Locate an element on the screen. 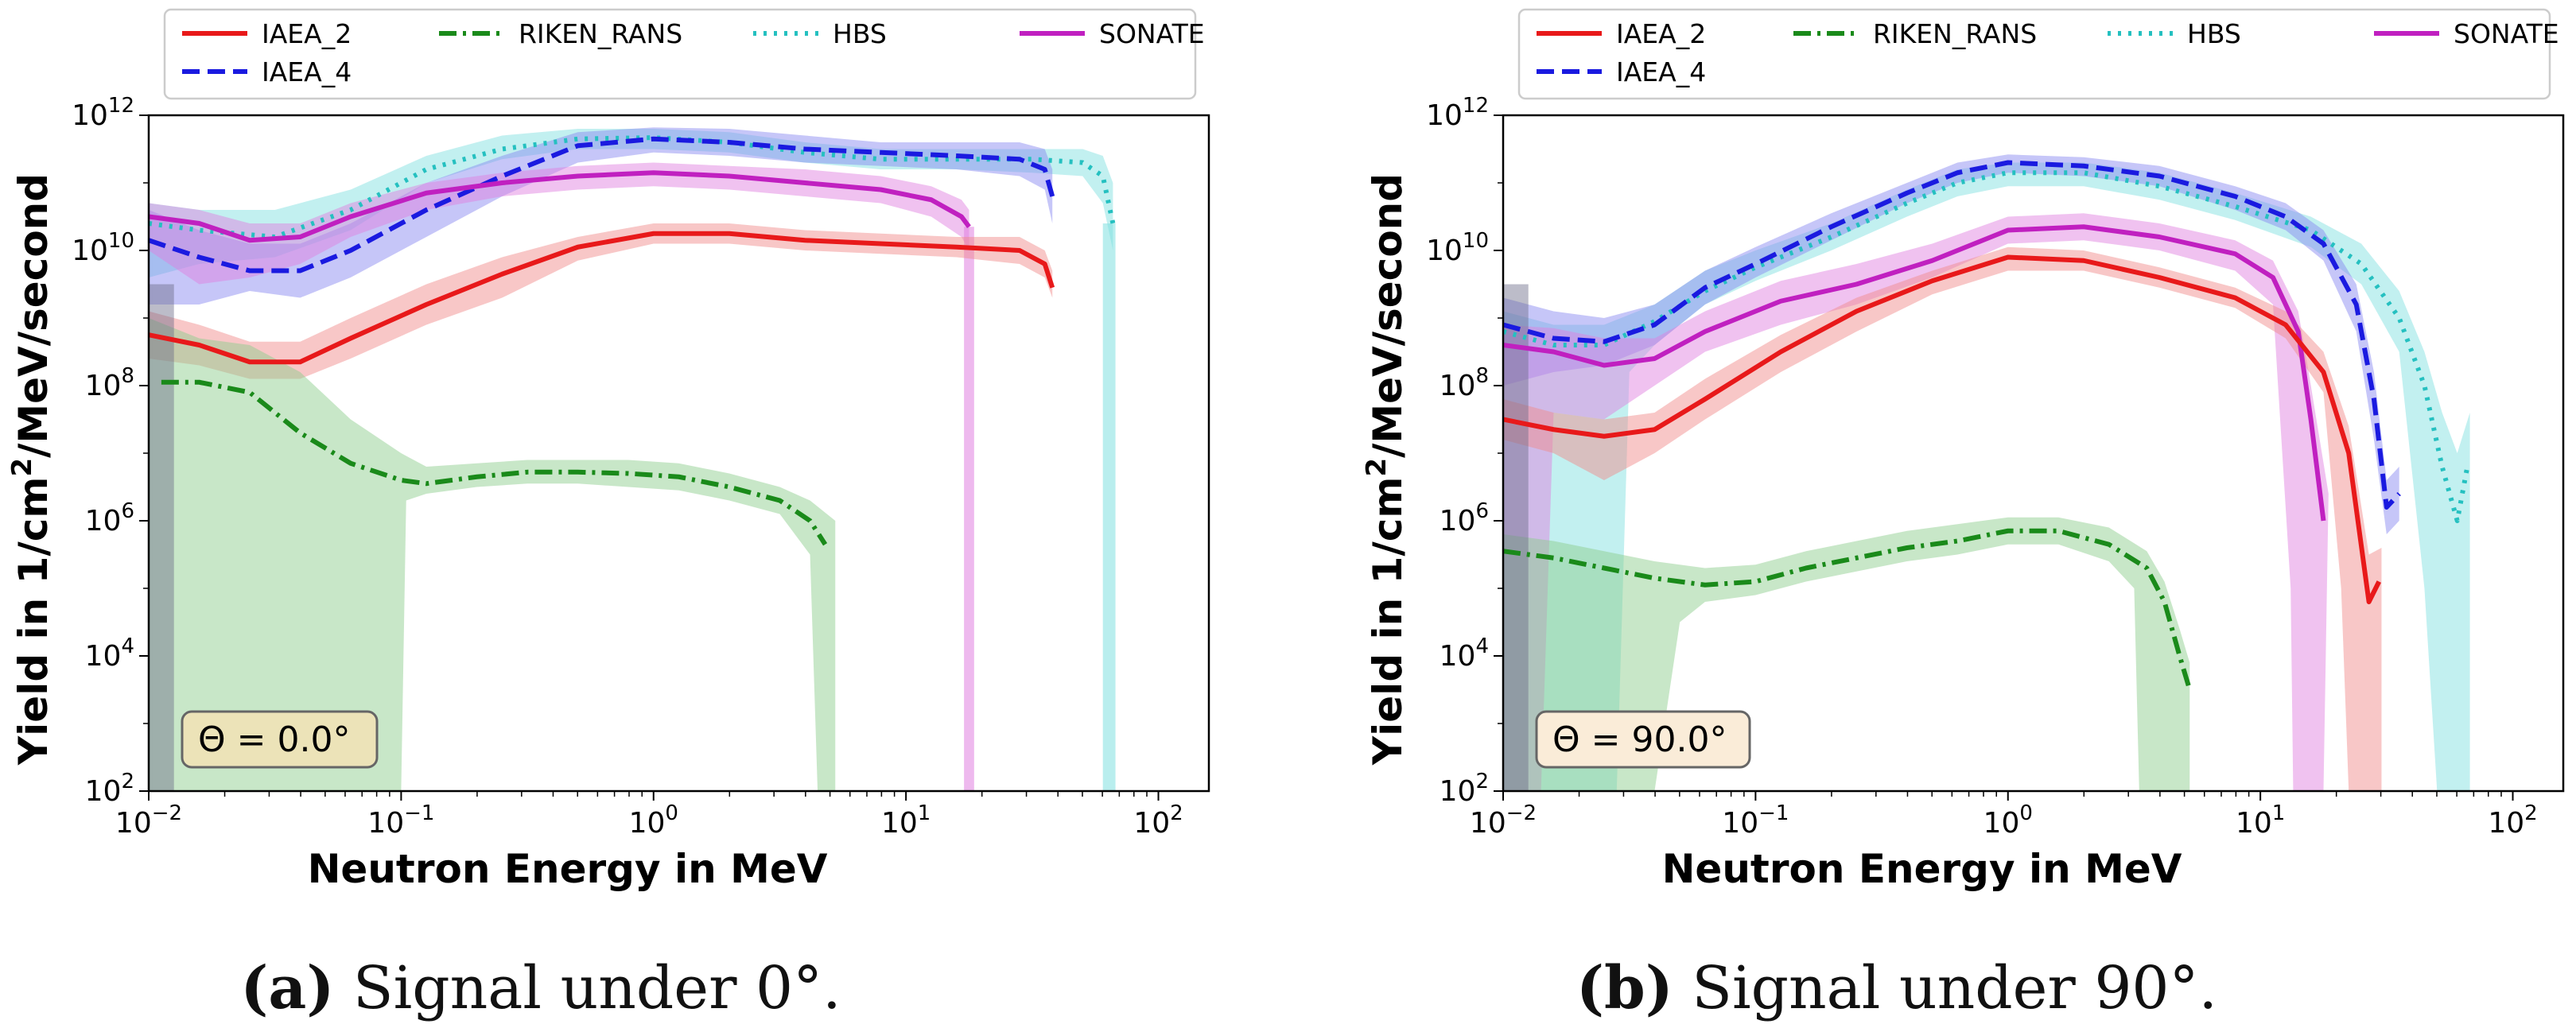 This screenshot has width=2576, height=1028. x-tick-exp: −2 is located at coordinates (1521, 813).